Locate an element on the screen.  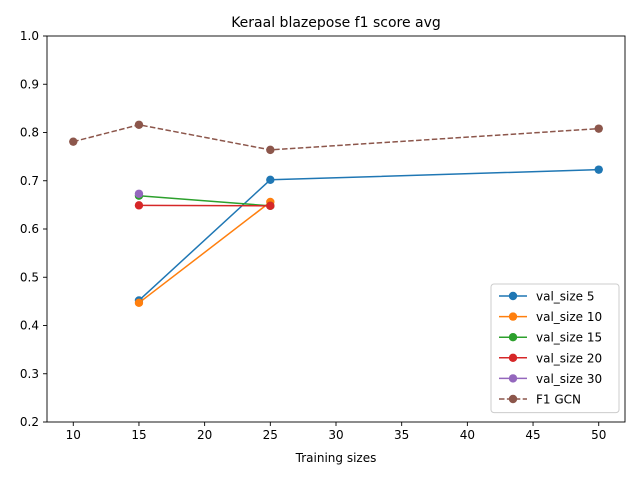
x-tick-label: 40 is located at coordinates (467, 435).